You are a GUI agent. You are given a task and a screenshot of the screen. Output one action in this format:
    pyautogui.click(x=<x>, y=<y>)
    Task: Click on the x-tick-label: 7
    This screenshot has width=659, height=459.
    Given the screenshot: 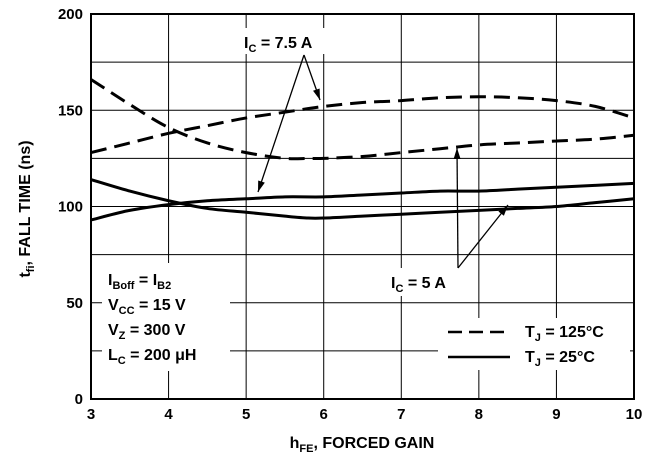 What is the action you would take?
    pyautogui.click(x=401, y=414)
    